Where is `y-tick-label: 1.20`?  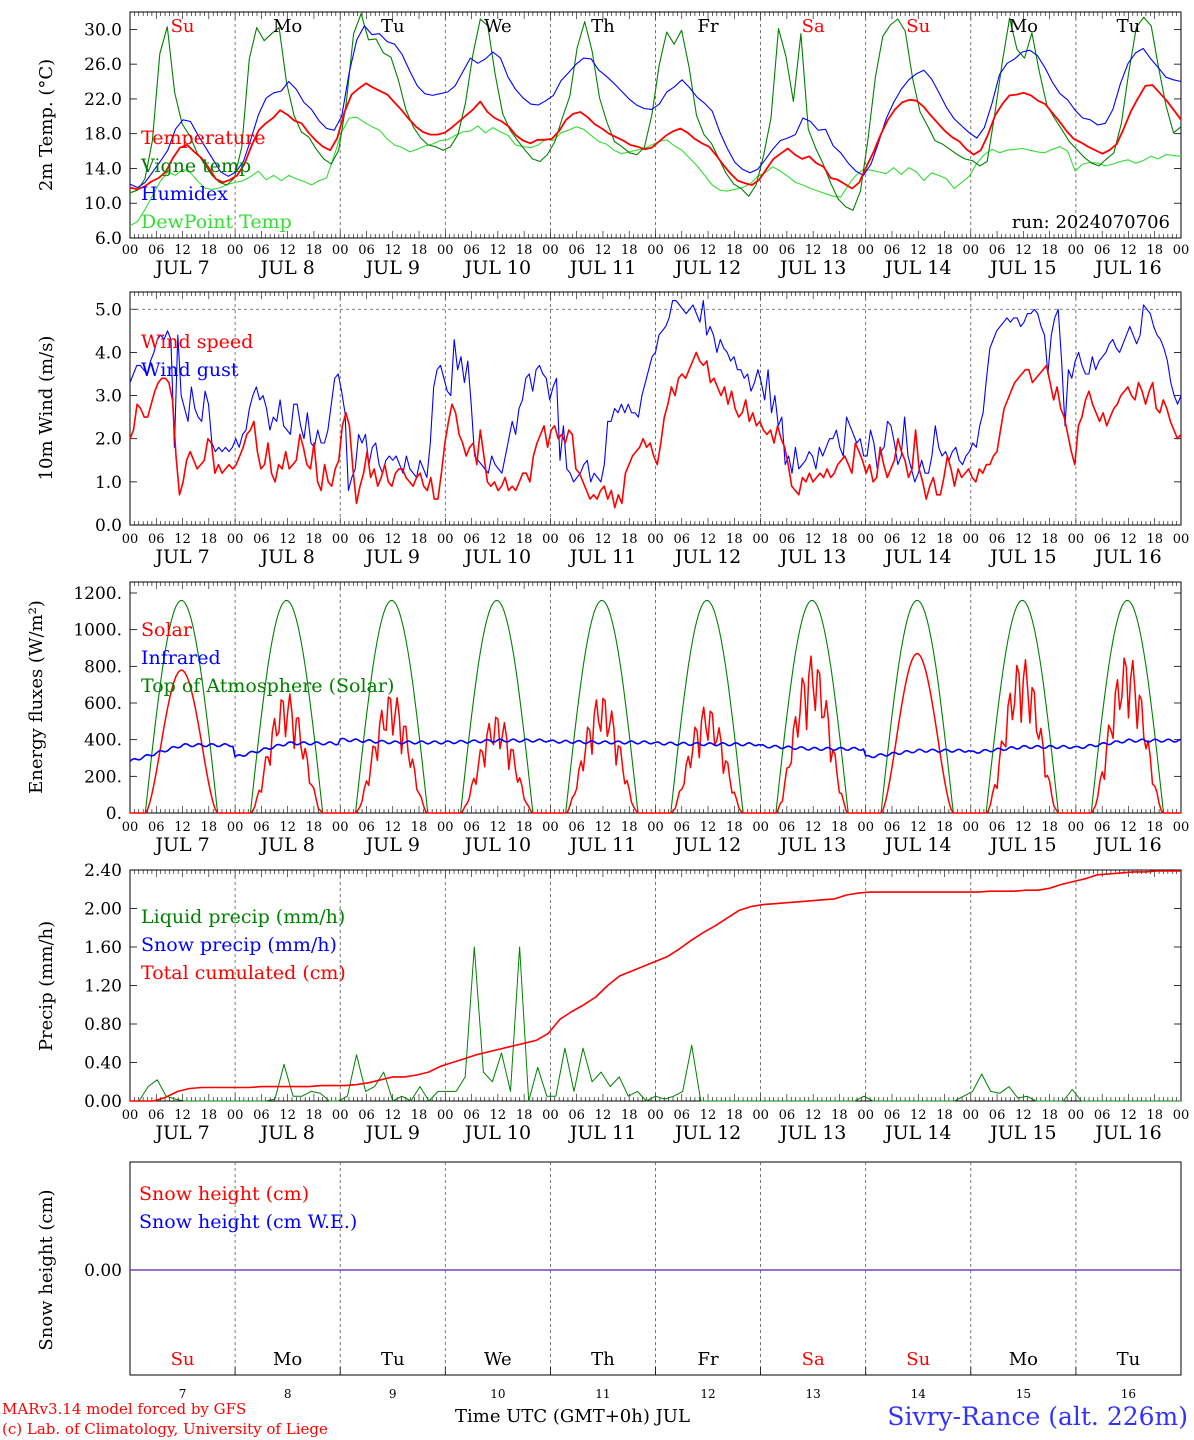 y-tick-label: 1.20 is located at coordinates (103, 987).